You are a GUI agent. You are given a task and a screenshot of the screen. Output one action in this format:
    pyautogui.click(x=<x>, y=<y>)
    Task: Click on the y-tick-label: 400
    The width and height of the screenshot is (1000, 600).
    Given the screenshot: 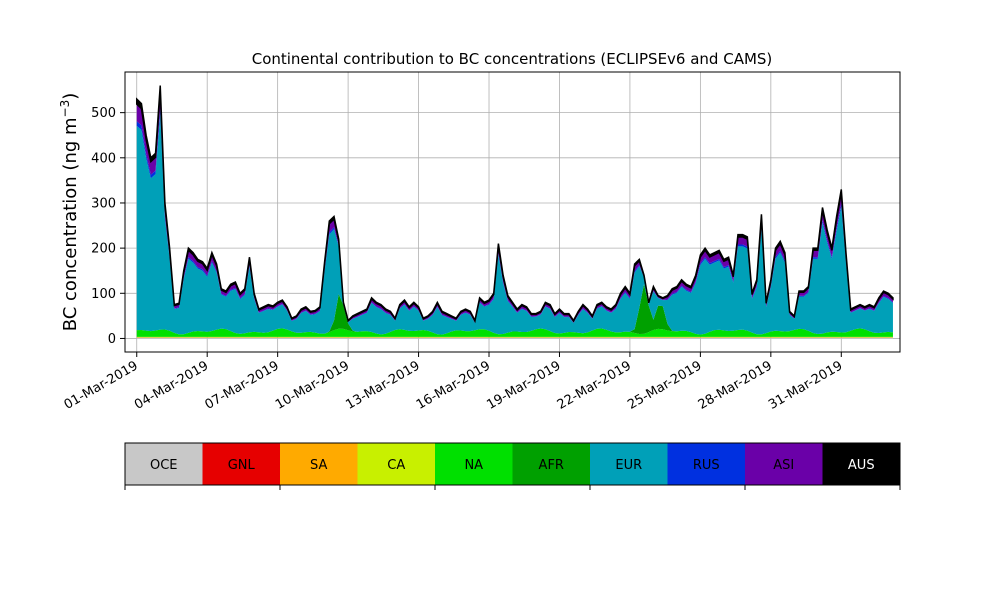 What is the action you would take?
    pyautogui.click(x=103, y=158)
    